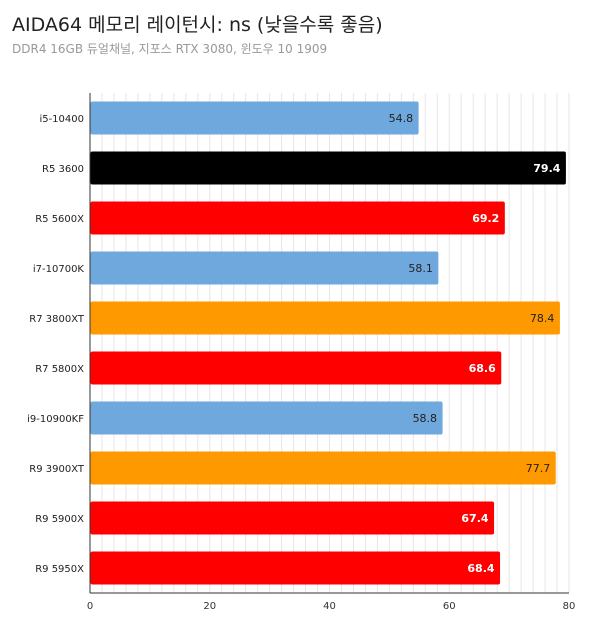 The image size is (595, 630). What do you see at coordinates (546, 168) in the screenshot?
I see `value-label: 79.4` at bounding box center [546, 168].